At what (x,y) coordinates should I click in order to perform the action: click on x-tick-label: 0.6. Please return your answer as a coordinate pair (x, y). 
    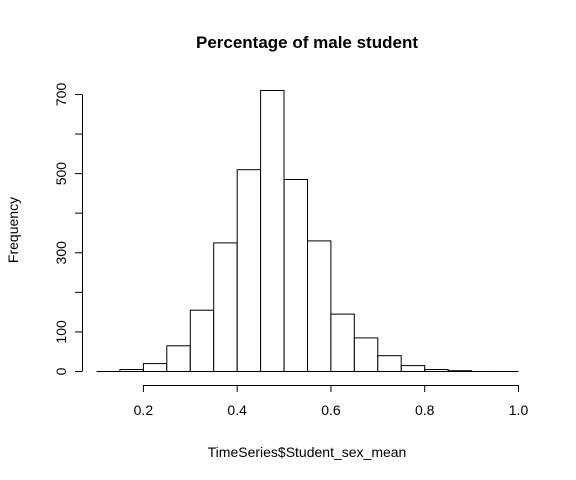
    Looking at the image, I should click on (331, 410).